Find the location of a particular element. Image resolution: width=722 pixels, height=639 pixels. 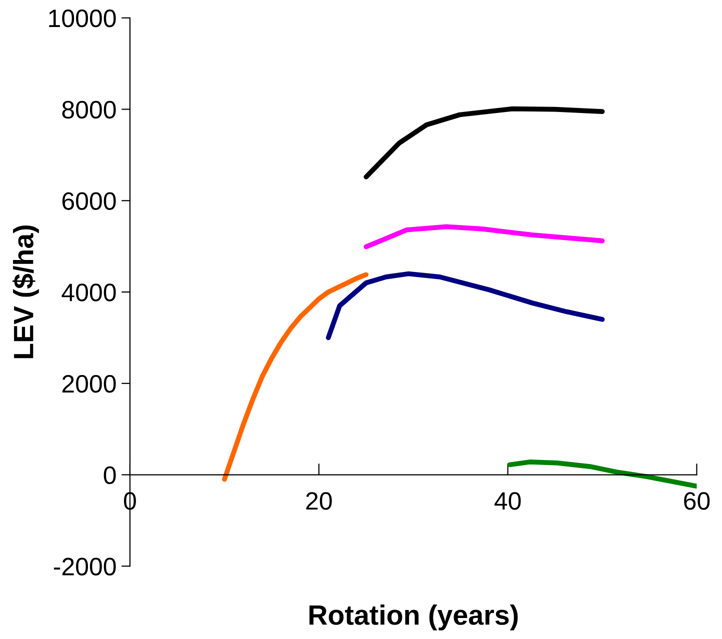

y-tick-label: 2000 is located at coordinates (89, 384).